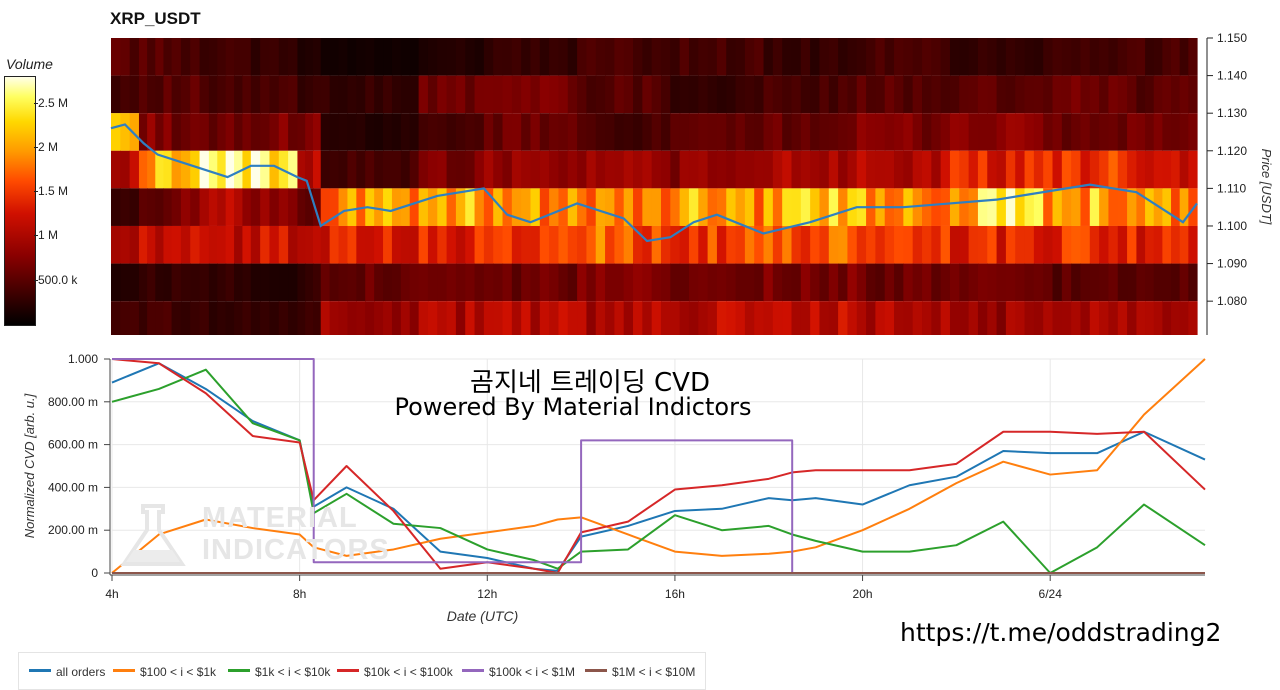 This screenshot has width=1280, height=690. Describe the element at coordinates (483, 616) in the screenshot. I see `x-axis-label: Date (UTC)` at that location.